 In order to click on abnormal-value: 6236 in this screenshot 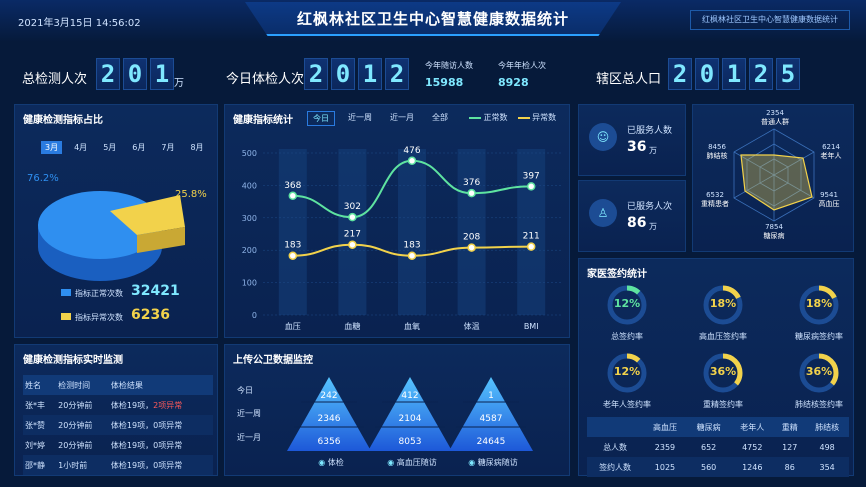, I will do `click(150, 315)`.